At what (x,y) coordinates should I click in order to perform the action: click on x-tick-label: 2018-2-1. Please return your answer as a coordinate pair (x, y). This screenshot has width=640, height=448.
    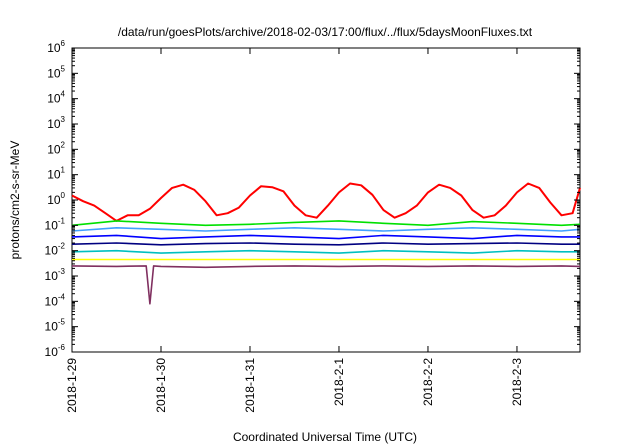
    Looking at the image, I should click on (339, 382).